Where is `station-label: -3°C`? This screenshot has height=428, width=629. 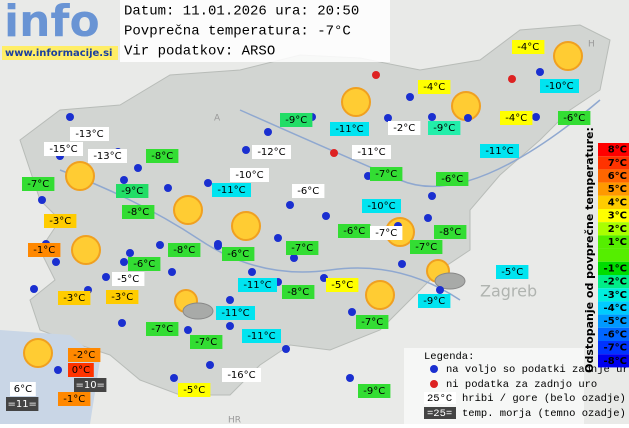 station-label: -3°C is located at coordinates (122, 297).